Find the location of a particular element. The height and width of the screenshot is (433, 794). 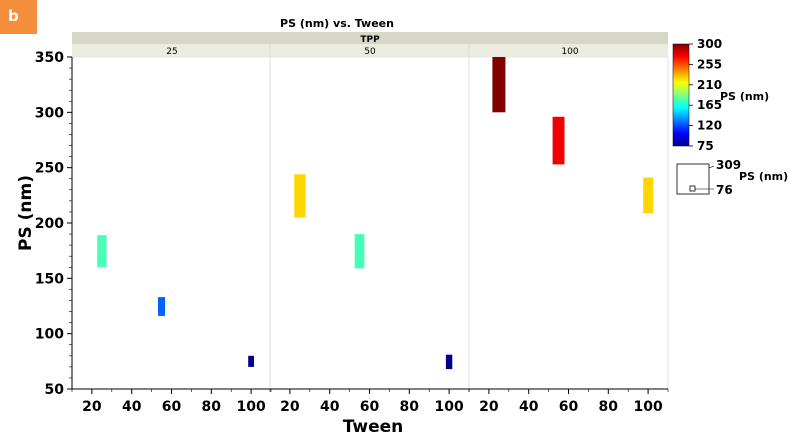

facet-strip-header is located at coordinates (370, 38).